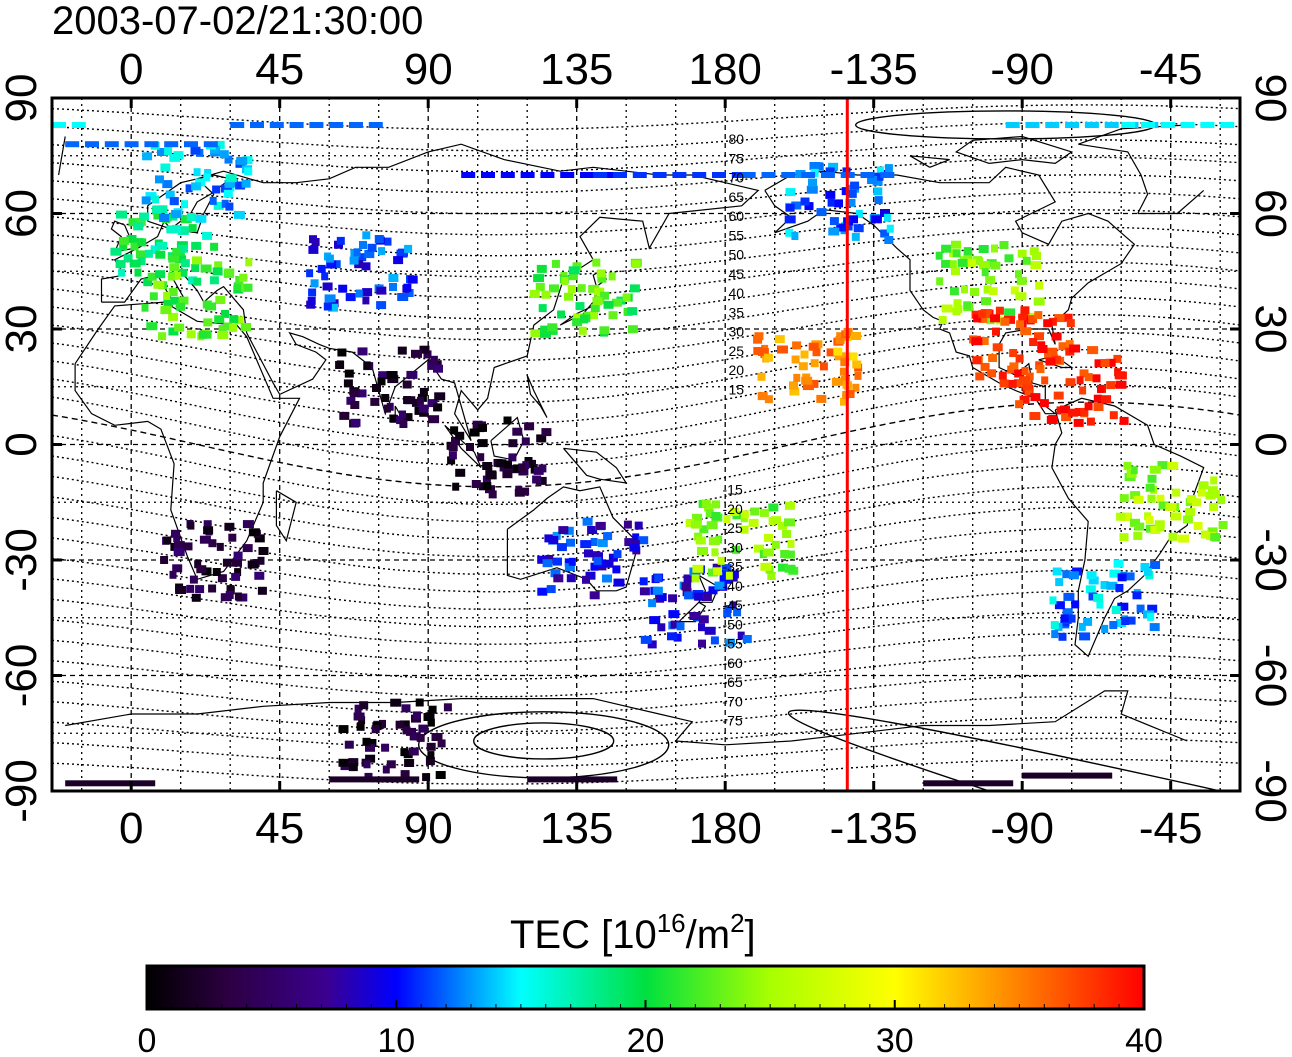 The height and width of the screenshot is (1057, 1292). I want to click on contour-label: 35, so click(737, 312).